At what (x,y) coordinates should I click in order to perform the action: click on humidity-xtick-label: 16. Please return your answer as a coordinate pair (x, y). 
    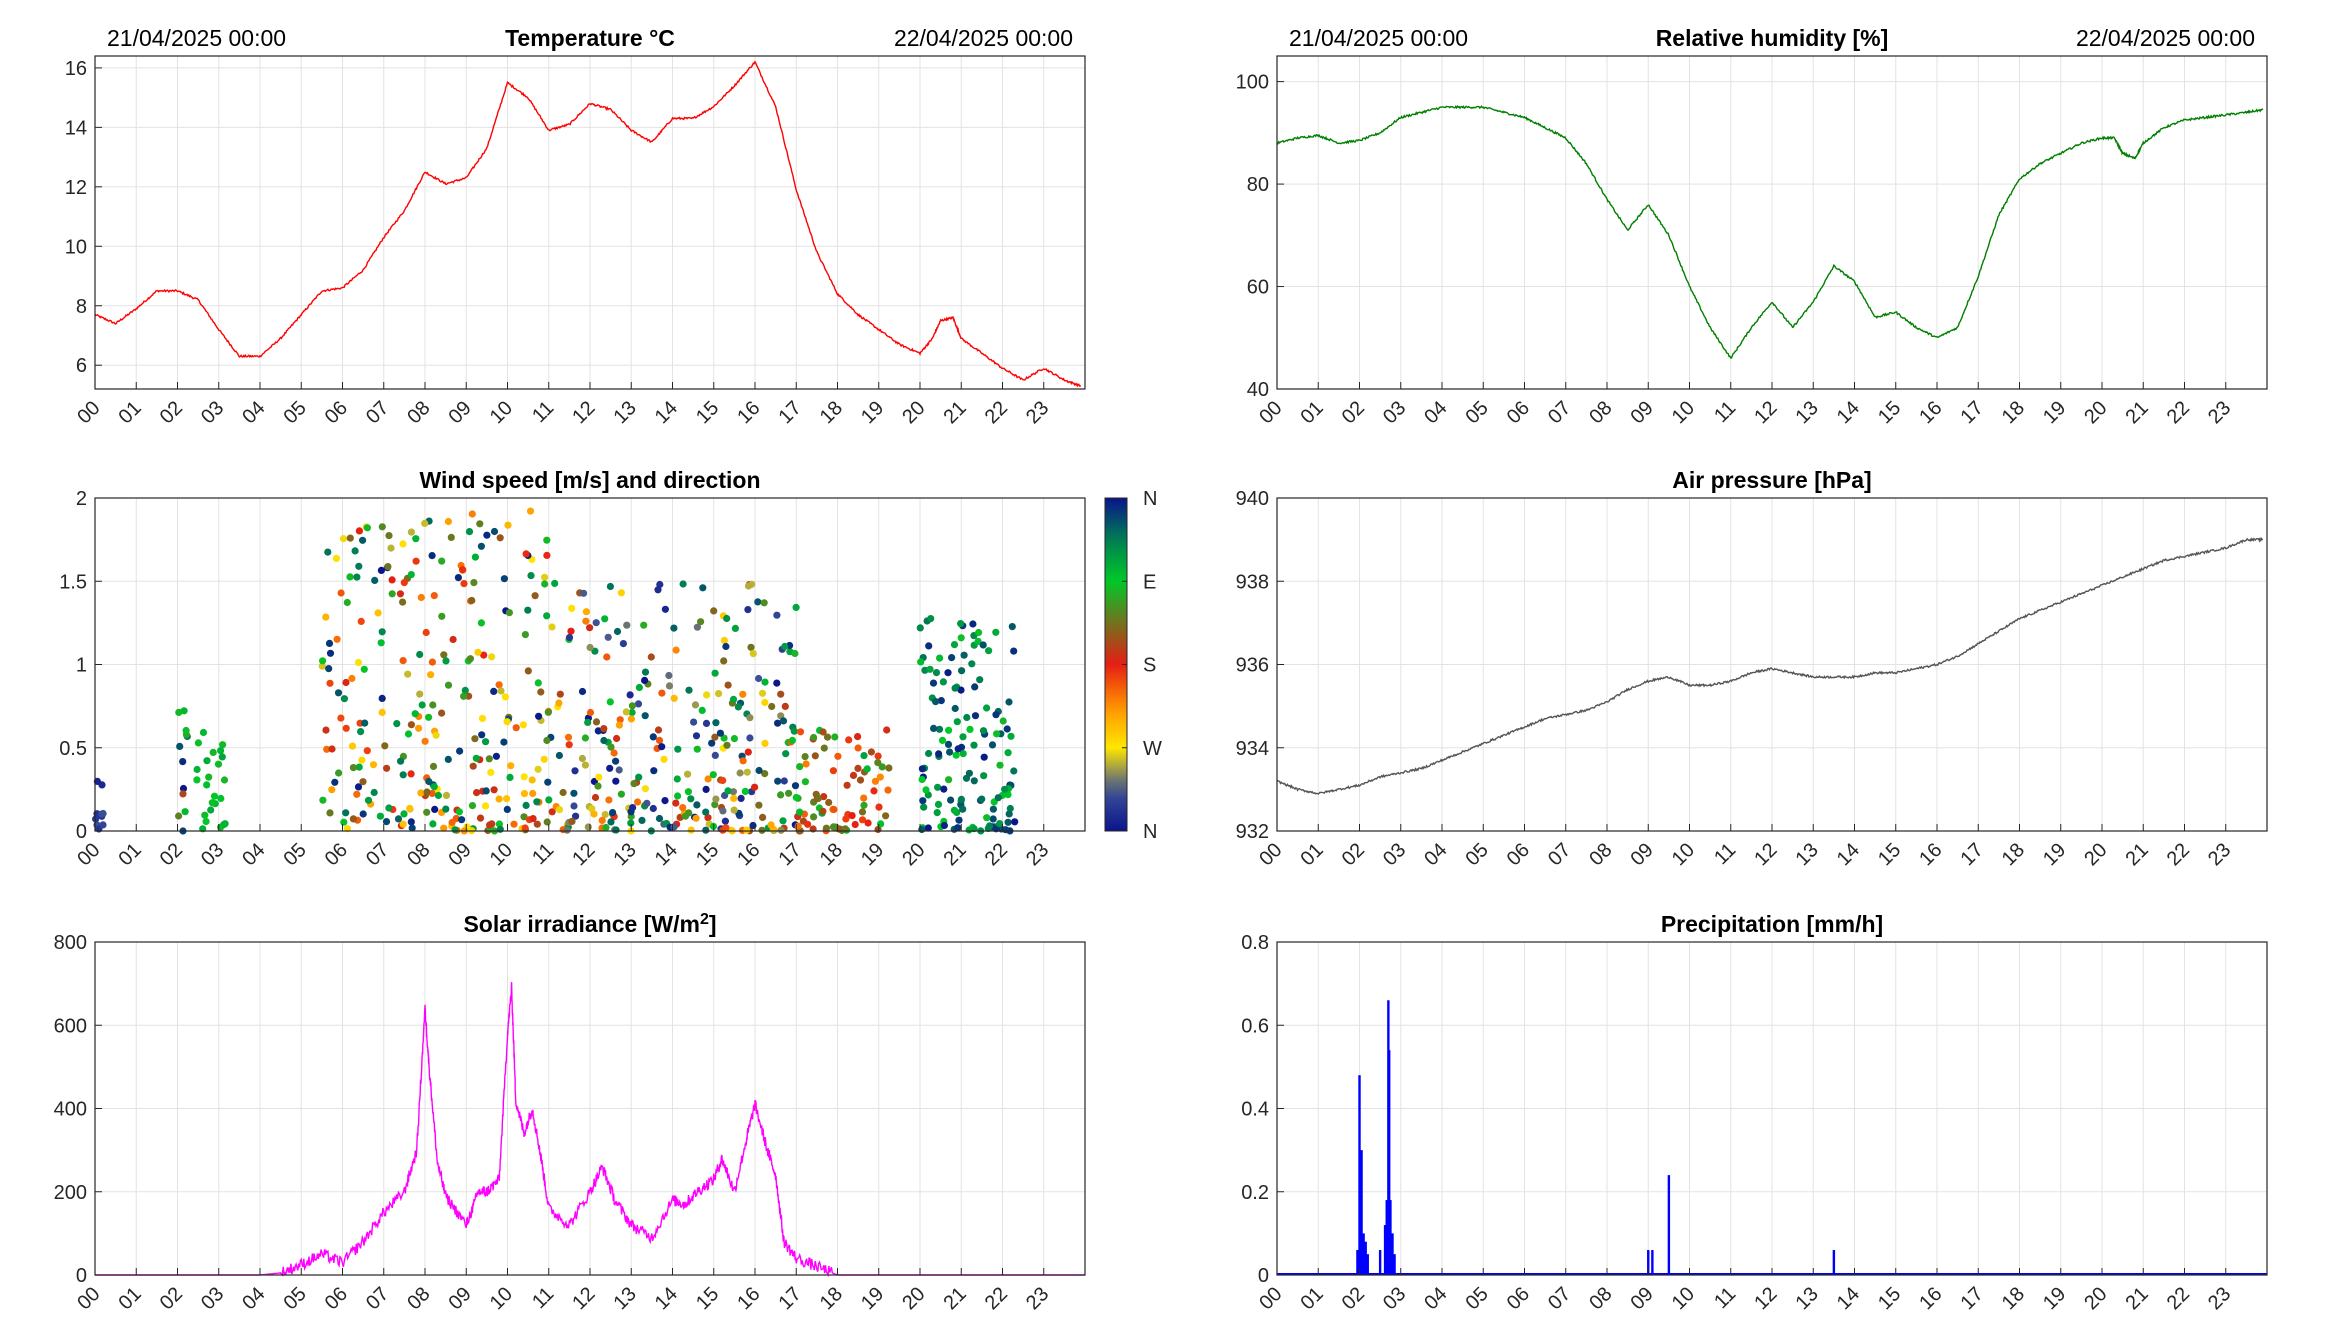
    Looking at the image, I should click on (1930, 412).